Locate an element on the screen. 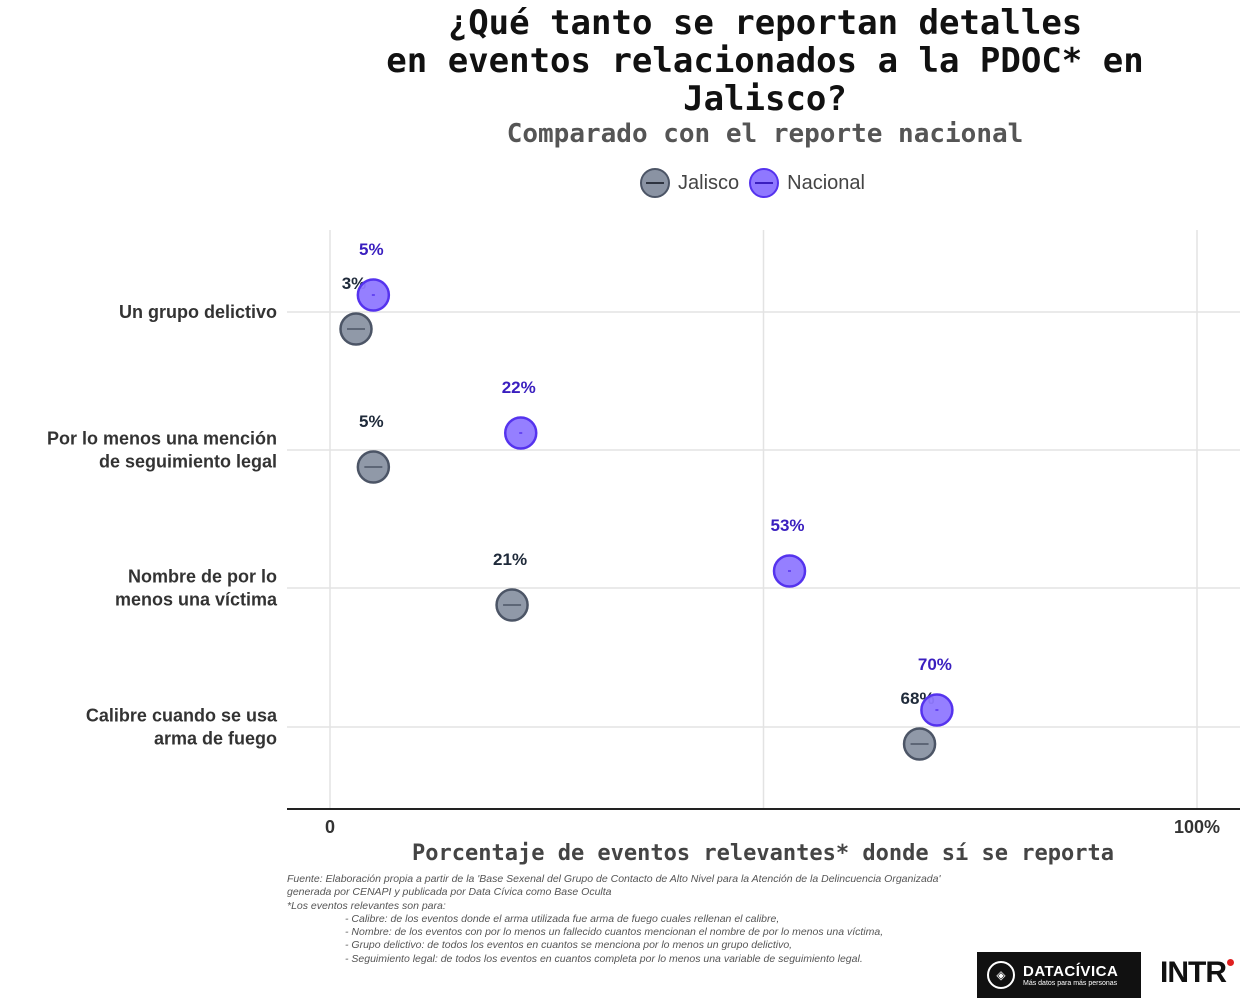 The width and height of the screenshot is (1250, 1000). category-label-3-1: arma de fuego is located at coordinates (215, 739).